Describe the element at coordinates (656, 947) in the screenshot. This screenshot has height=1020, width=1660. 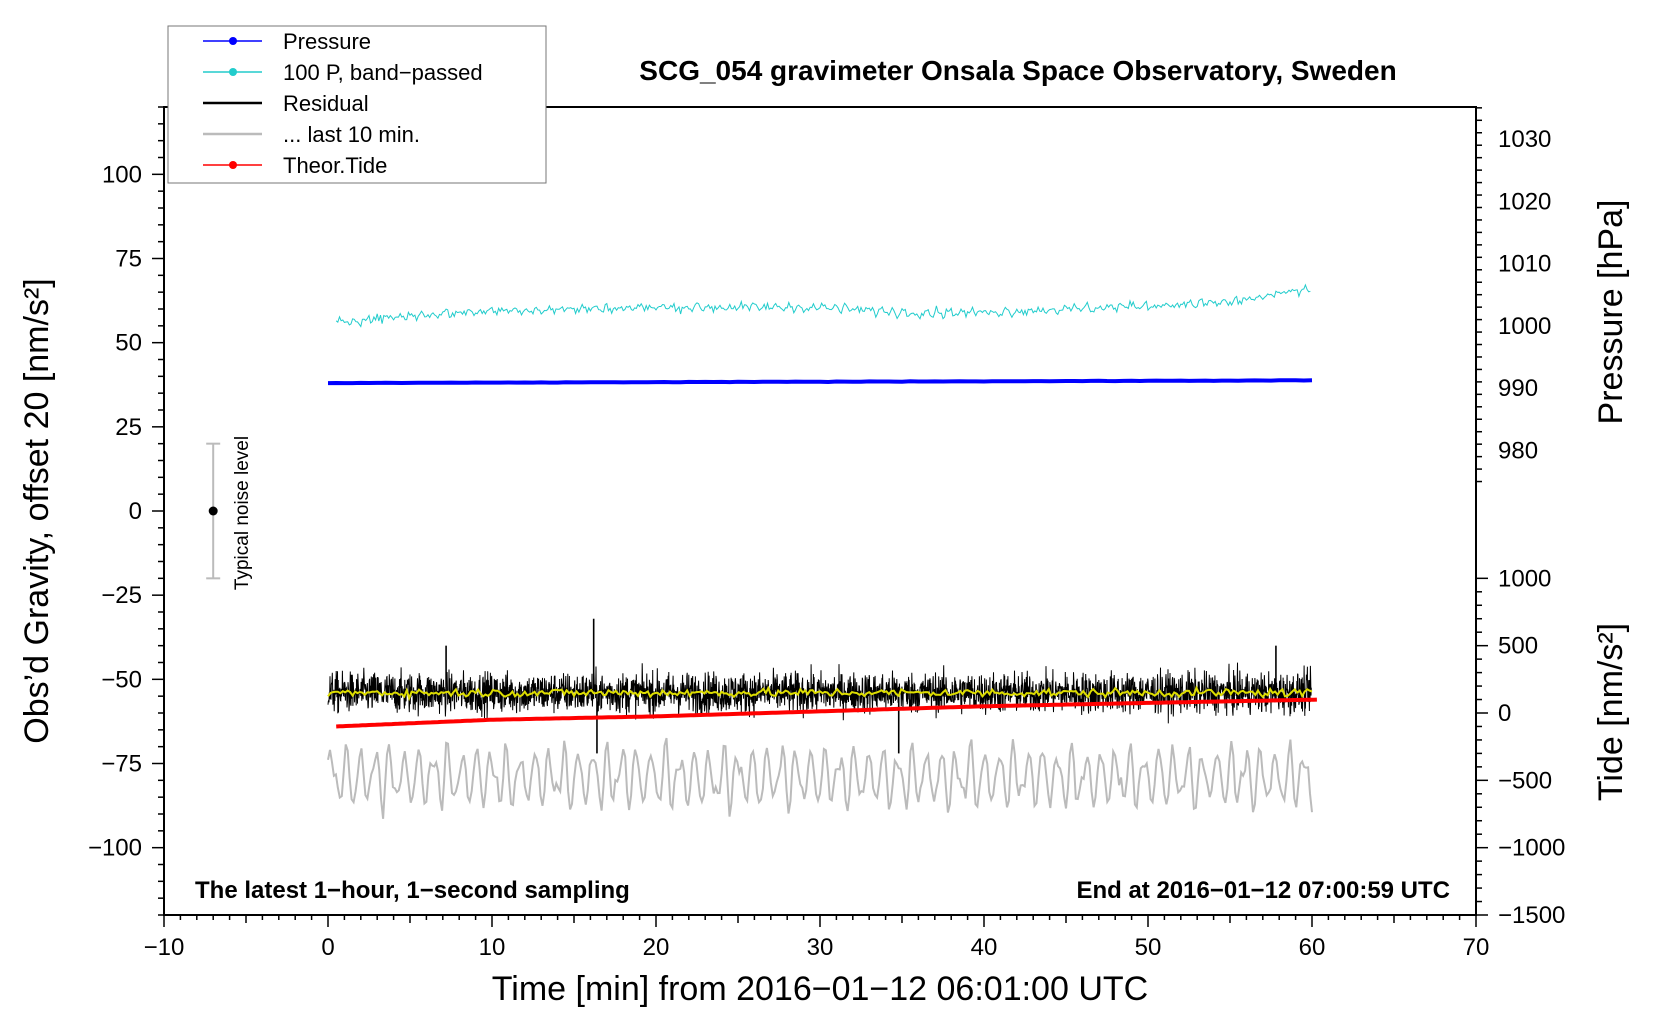
I see `x-tick-label: 20` at that location.